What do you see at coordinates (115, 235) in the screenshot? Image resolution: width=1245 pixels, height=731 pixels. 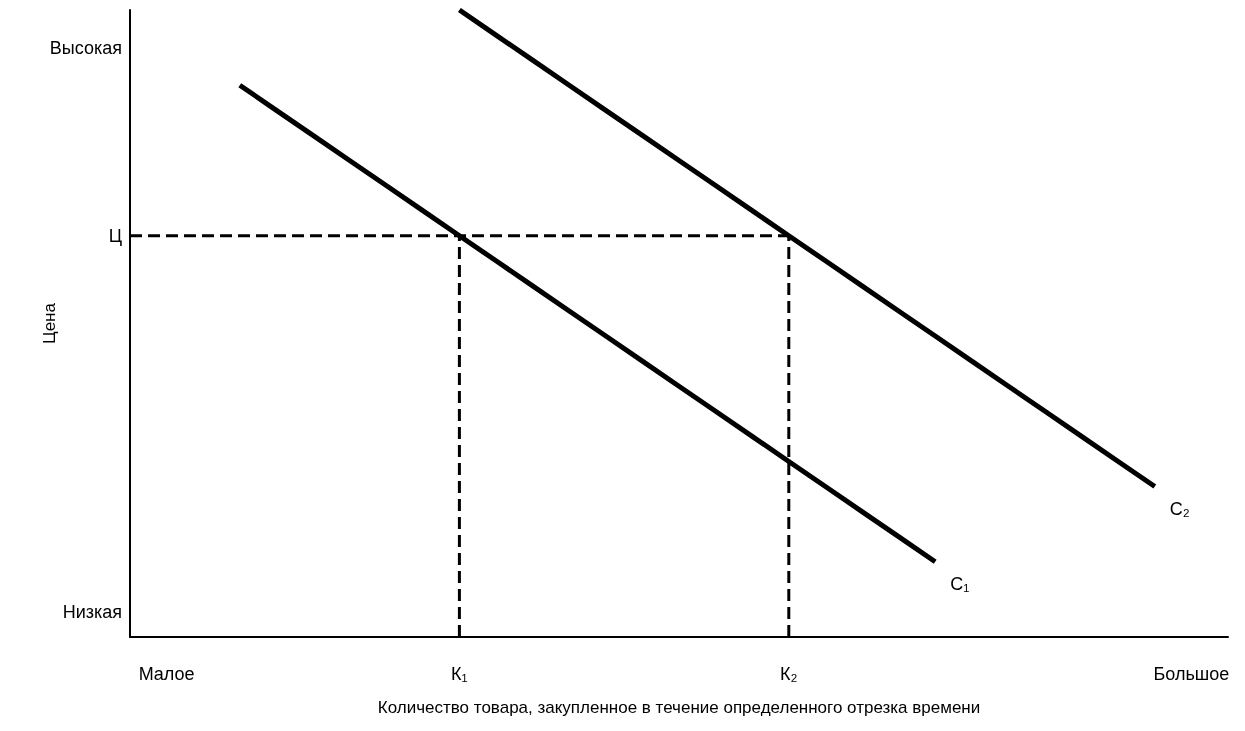 I see `text: Ц` at bounding box center [115, 235].